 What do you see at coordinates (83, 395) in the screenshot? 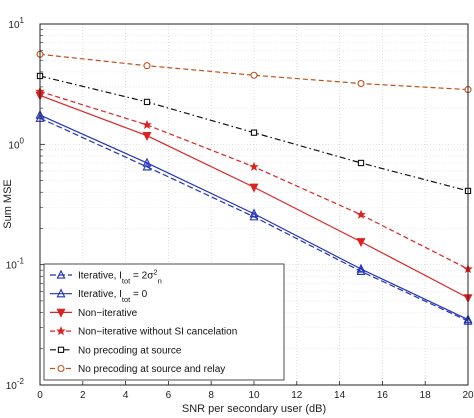
I see `x-tick-label: 2` at bounding box center [83, 395].